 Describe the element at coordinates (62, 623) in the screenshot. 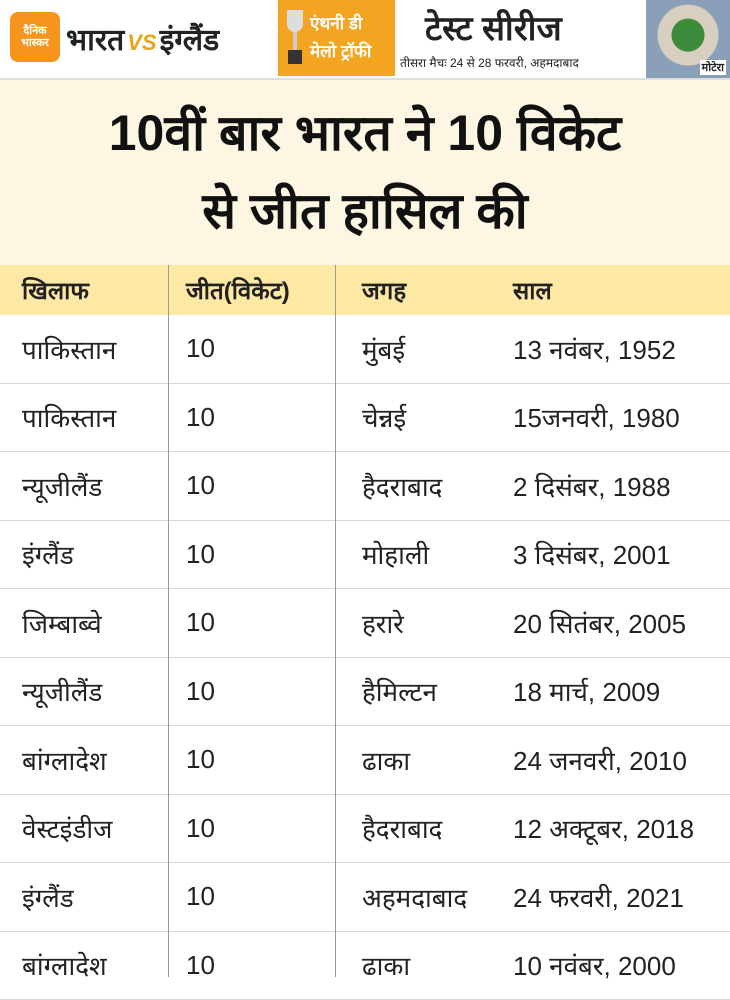

I see `table-cell: जिम्बाब्वे` at that location.